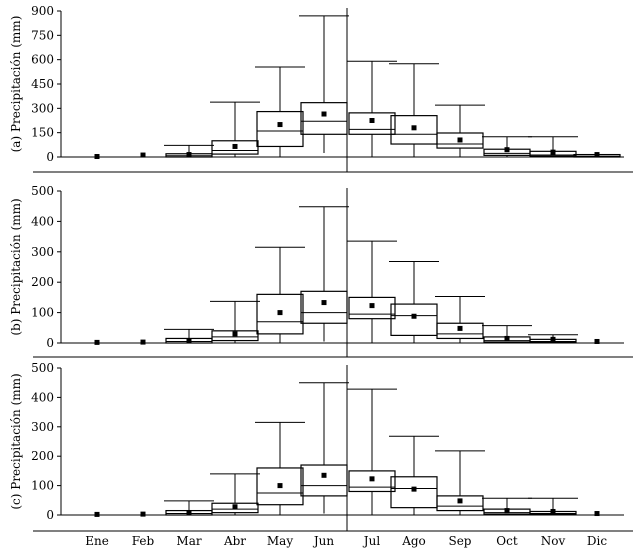 The image size is (643, 552). What do you see at coordinates (188, 541) in the screenshot?
I see `x-tick-label-mar: Mar` at bounding box center [188, 541].